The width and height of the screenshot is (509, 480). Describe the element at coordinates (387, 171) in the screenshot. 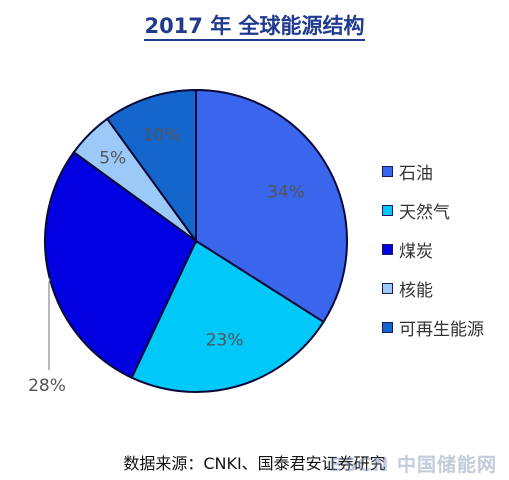

I see `legend-swatch-oil` at that location.